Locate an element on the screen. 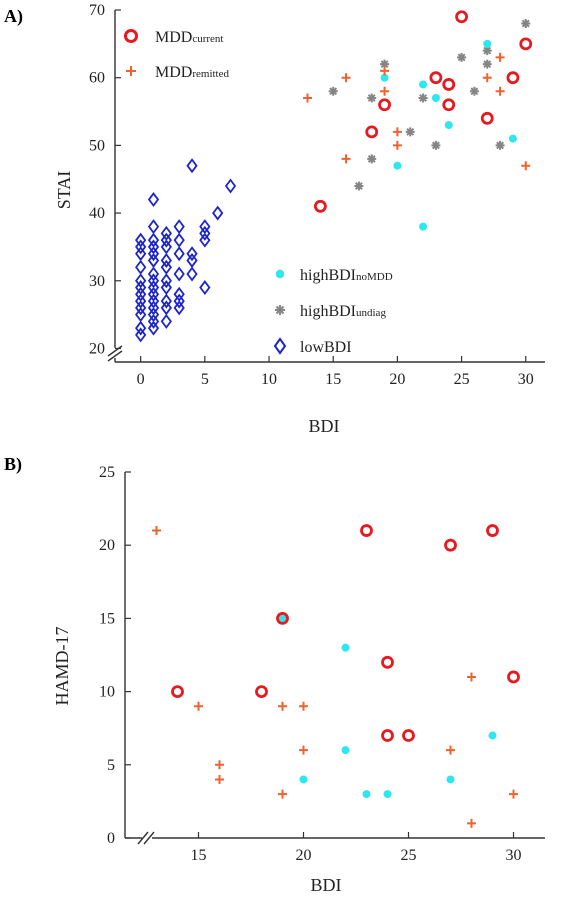  panel-a-x-tick-label: 25 is located at coordinates (462, 379).